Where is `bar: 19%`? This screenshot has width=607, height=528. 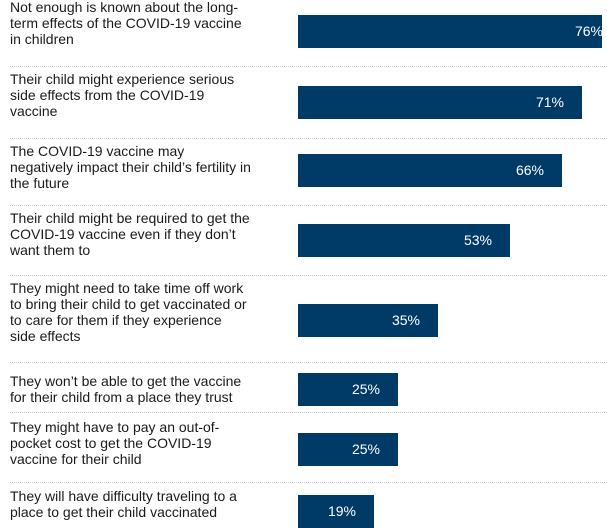
bar: 19% is located at coordinates (336, 511).